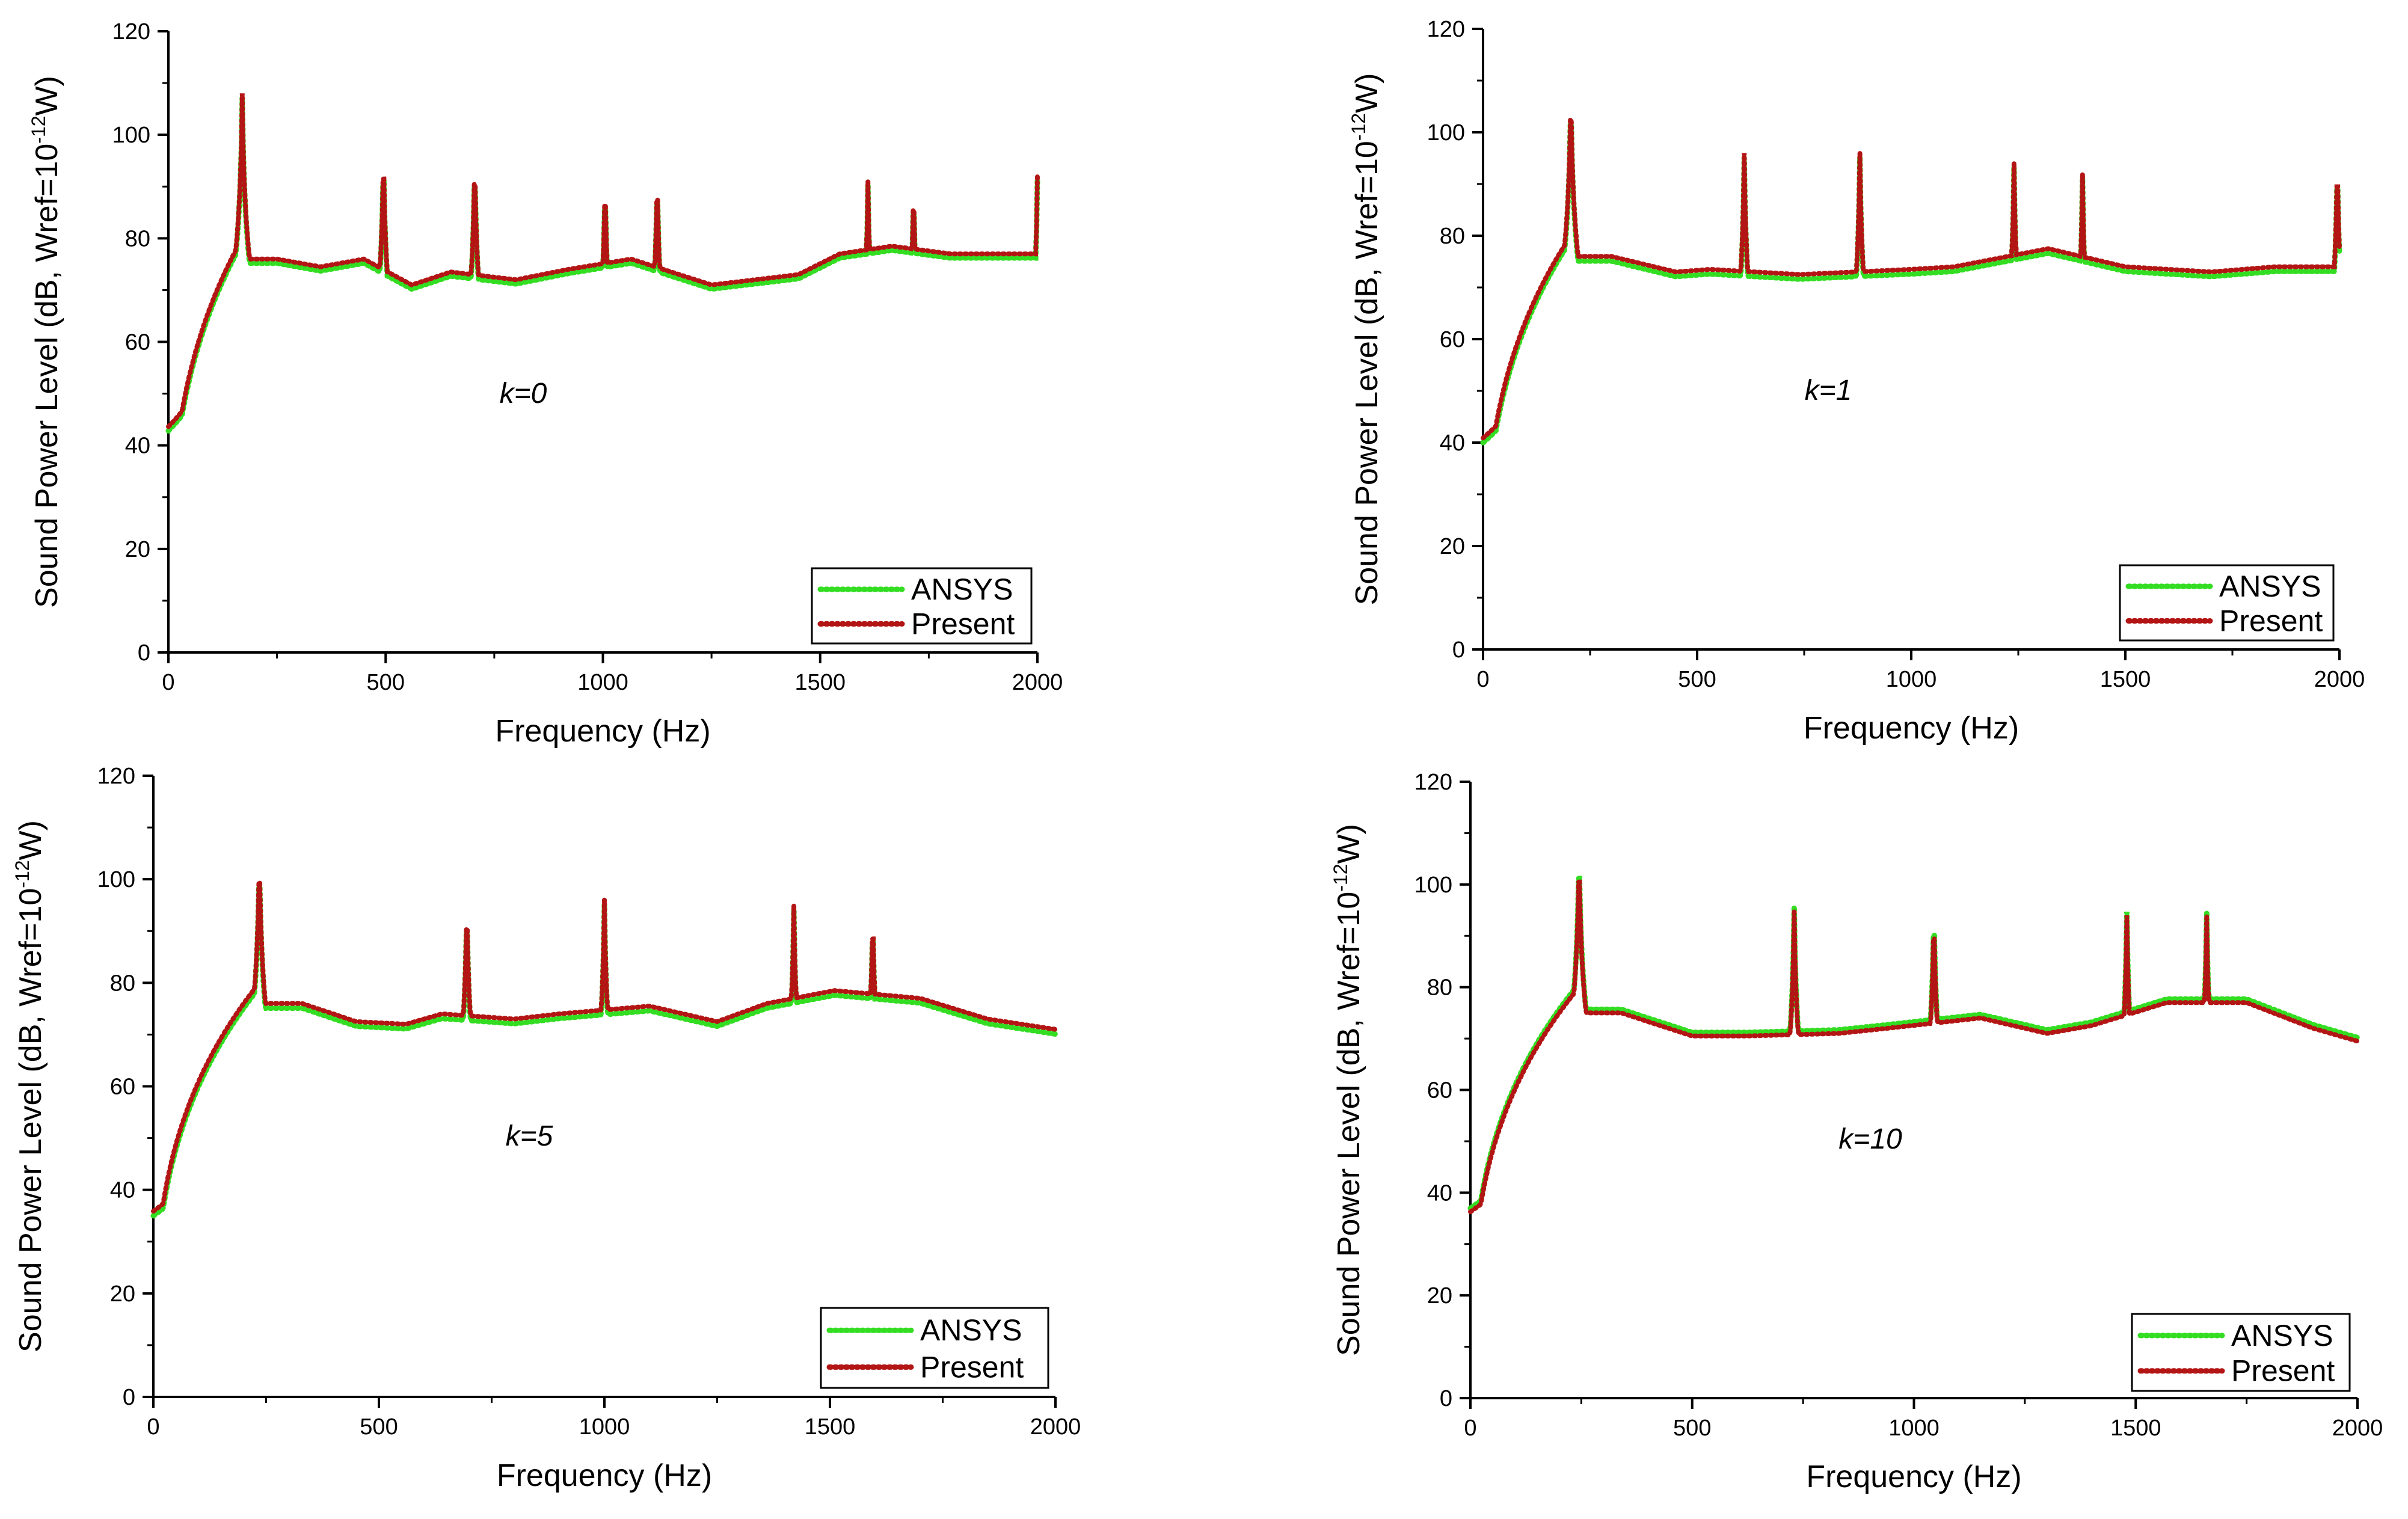  I want to click on k-annotation: k=1, so click(1828, 391).